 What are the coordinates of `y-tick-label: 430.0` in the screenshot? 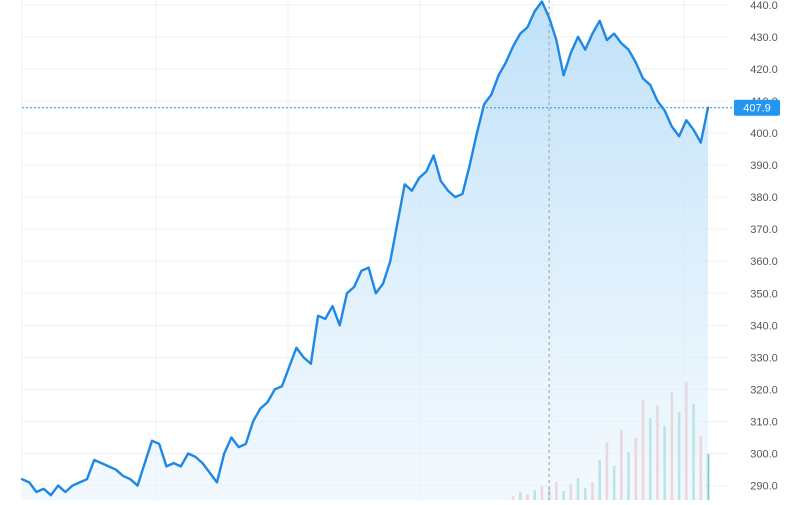 It's located at (764, 38).